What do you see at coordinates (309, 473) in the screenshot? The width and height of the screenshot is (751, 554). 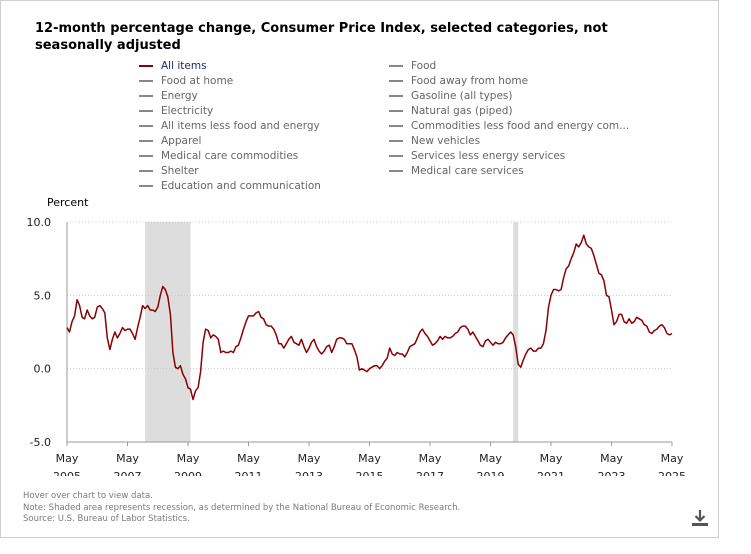 I see `x-tick-year: 2013` at bounding box center [309, 473].